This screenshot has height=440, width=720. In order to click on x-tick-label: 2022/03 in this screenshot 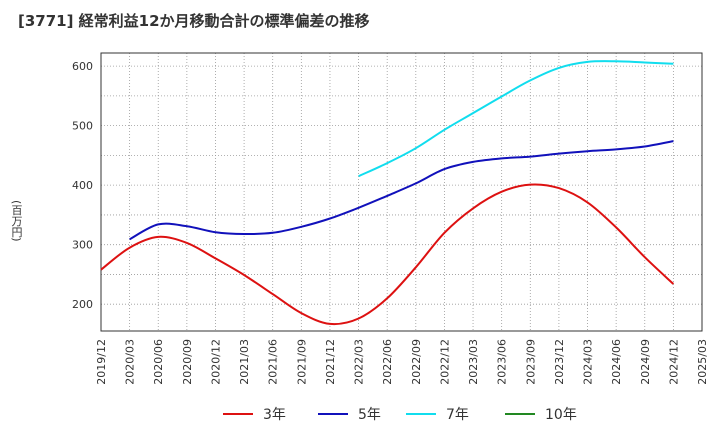, I will do `click(359, 362)`.